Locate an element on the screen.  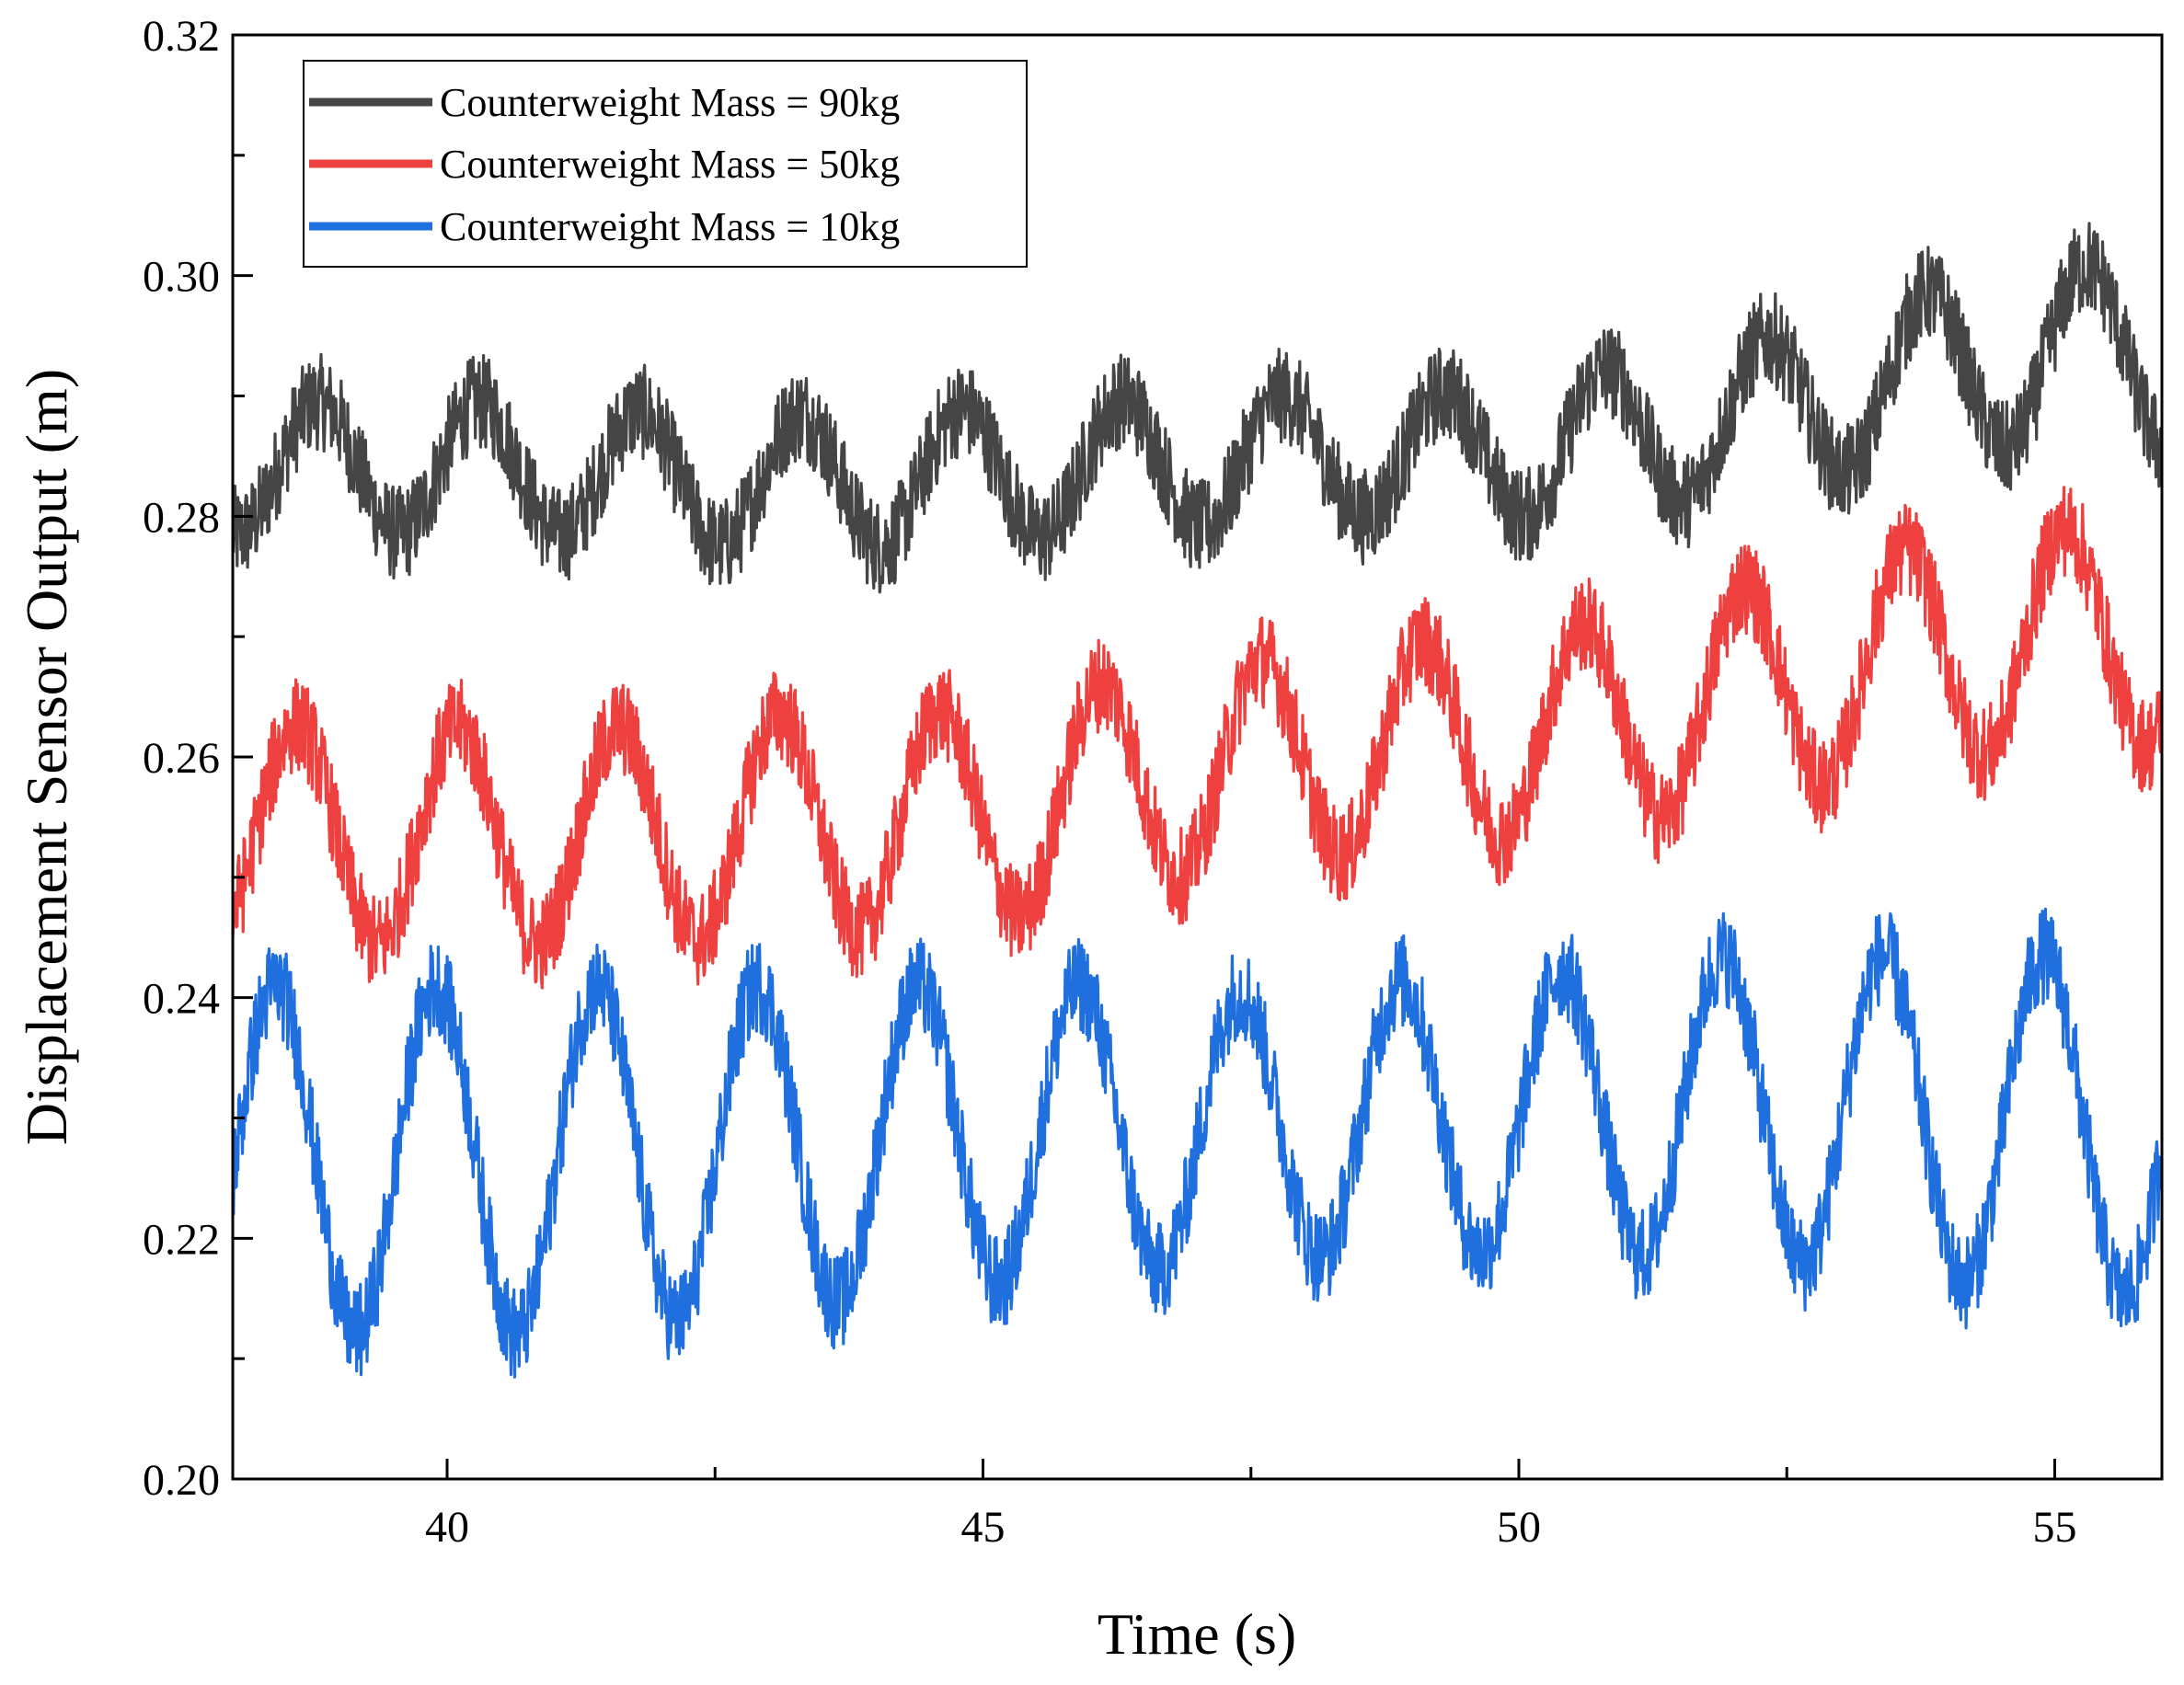
y-tick-label: 0.32 is located at coordinates (181, 36).